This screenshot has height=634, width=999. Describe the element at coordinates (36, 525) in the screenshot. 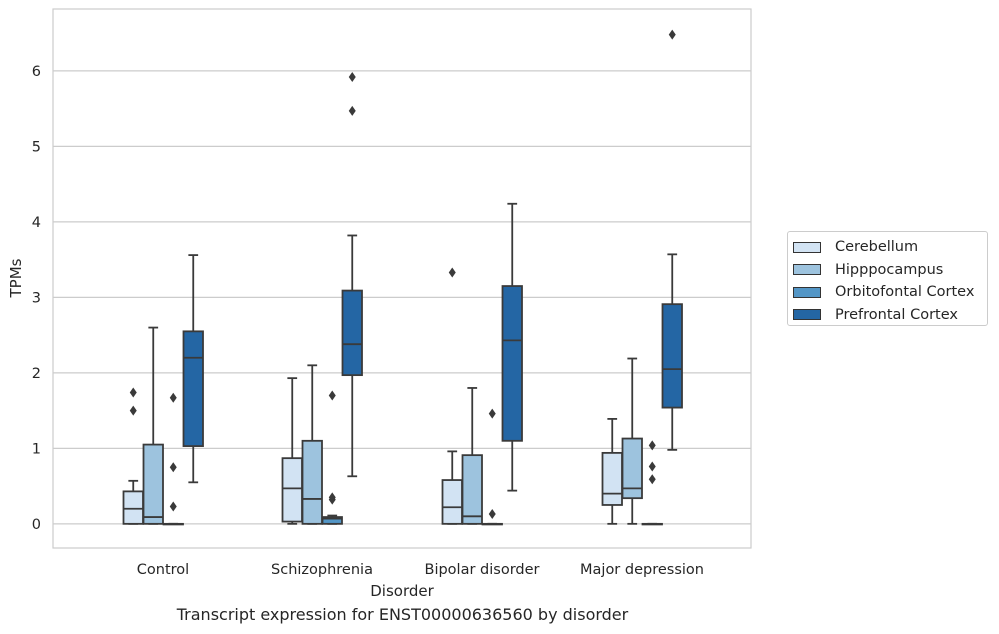

I see `y-tick-label: 0` at that location.